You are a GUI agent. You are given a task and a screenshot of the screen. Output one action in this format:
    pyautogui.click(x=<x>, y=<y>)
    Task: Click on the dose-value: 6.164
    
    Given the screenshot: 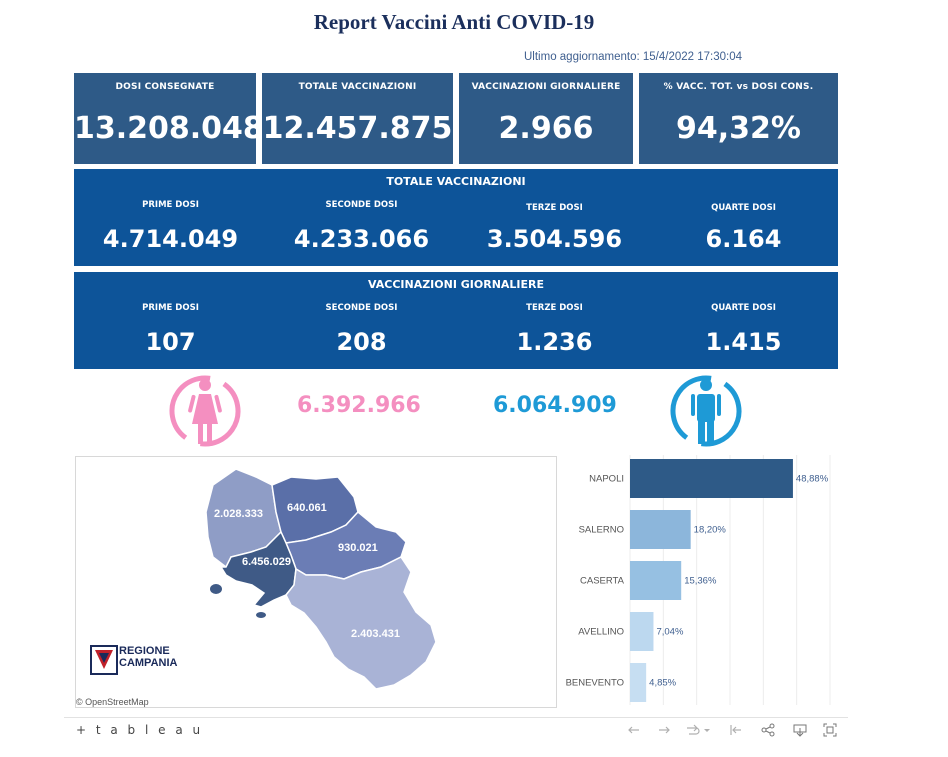 What is the action you would take?
    pyautogui.click(x=743, y=239)
    